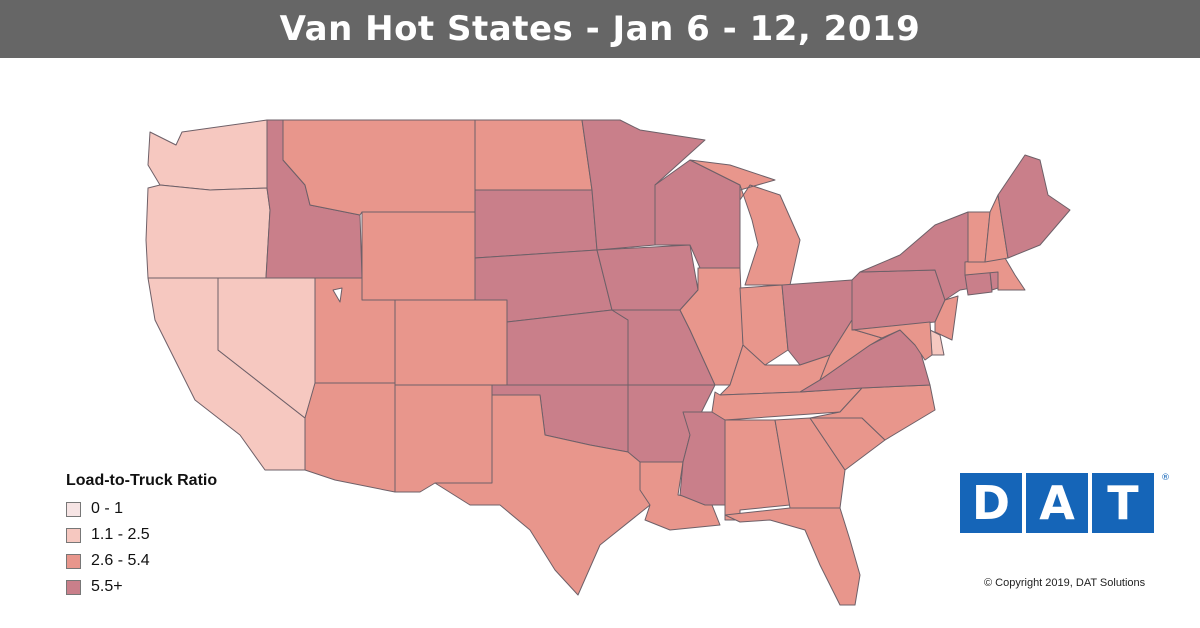  What do you see at coordinates (810, 463) in the screenshot?
I see `state-GA` at bounding box center [810, 463].